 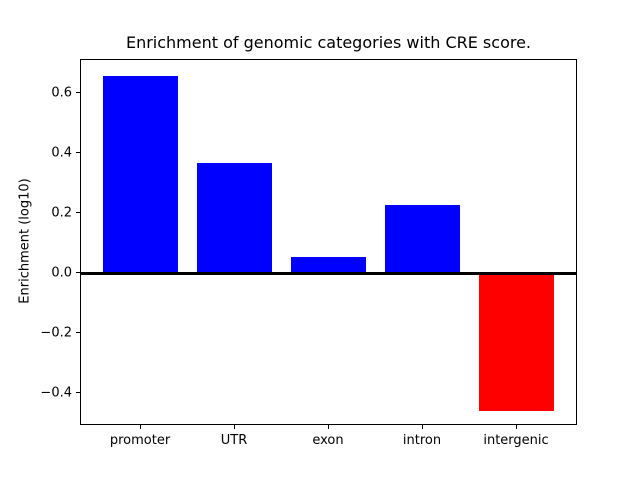 What do you see at coordinates (422, 440) in the screenshot?
I see `x-tick-label-intron: intron` at bounding box center [422, 440].